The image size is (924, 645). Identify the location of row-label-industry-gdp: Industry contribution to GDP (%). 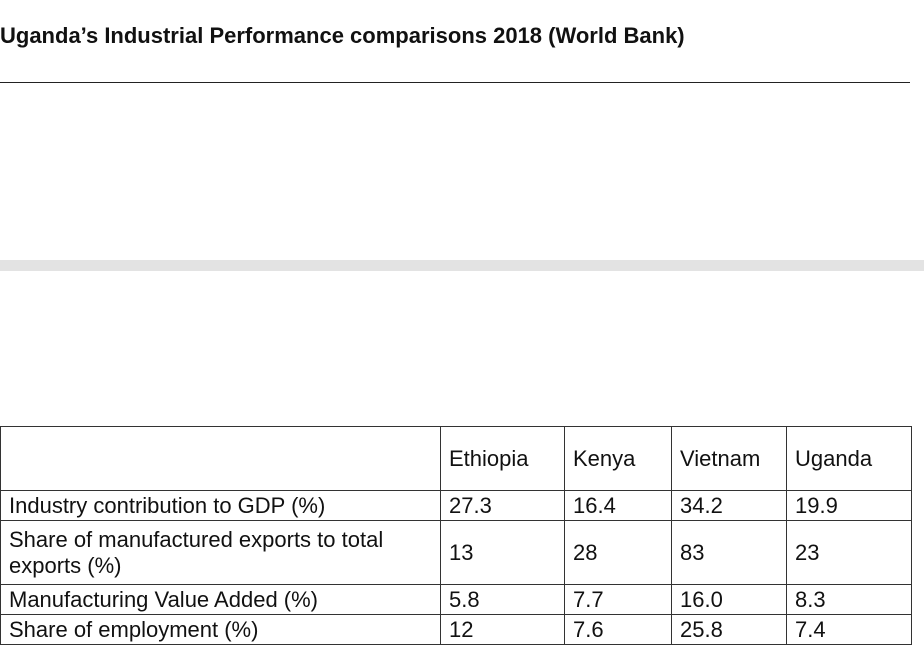
(220, 505).